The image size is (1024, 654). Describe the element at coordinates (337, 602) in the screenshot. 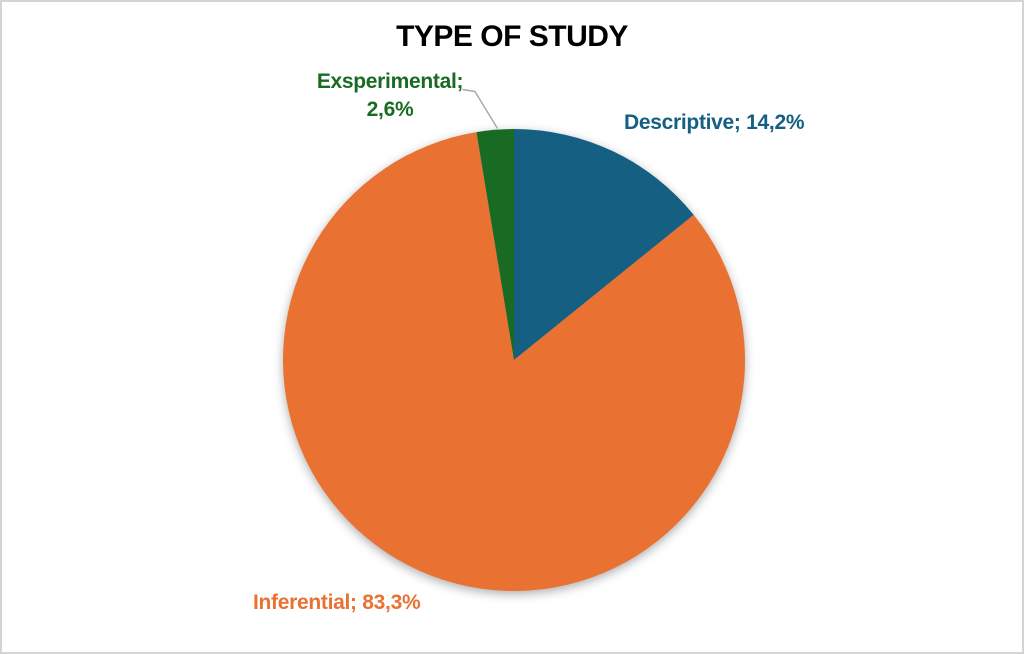

I see `data-label-inferential: Inferential; 83,3%` at that location.